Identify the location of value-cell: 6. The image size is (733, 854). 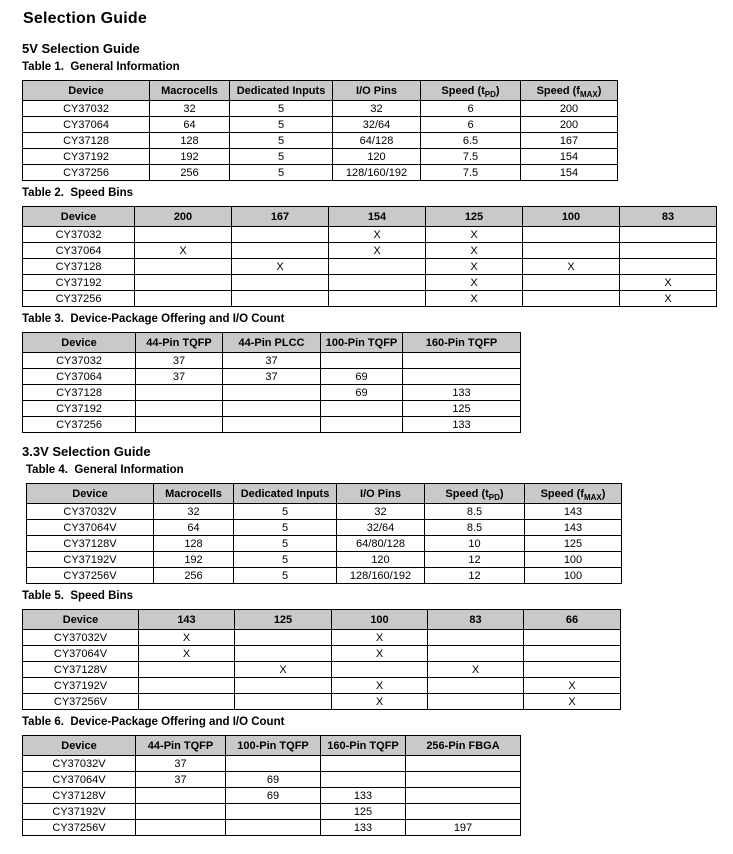
(470, 108).